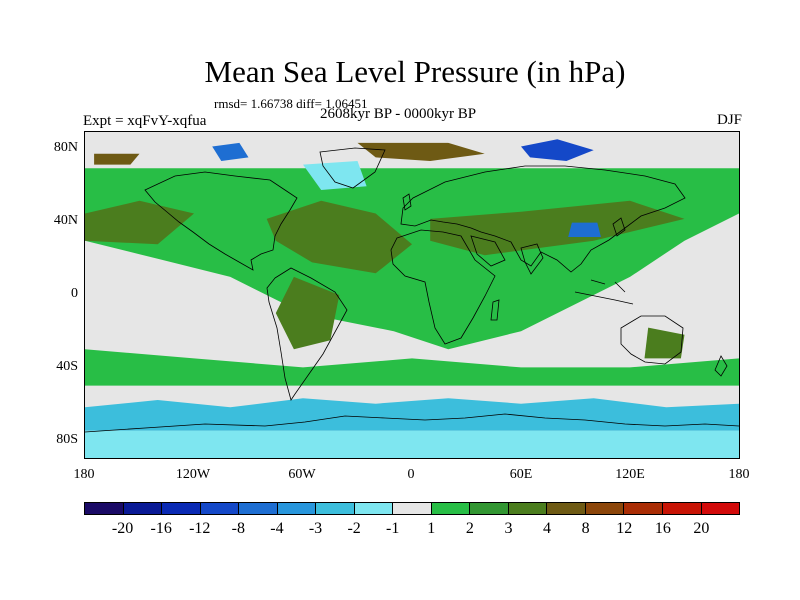 The width and height of the screenshot is (800, 600). What do you see at coordinates (521, 474) in the screenshot?
I see `lon-label: 60E` at bounding box center [521, 474].